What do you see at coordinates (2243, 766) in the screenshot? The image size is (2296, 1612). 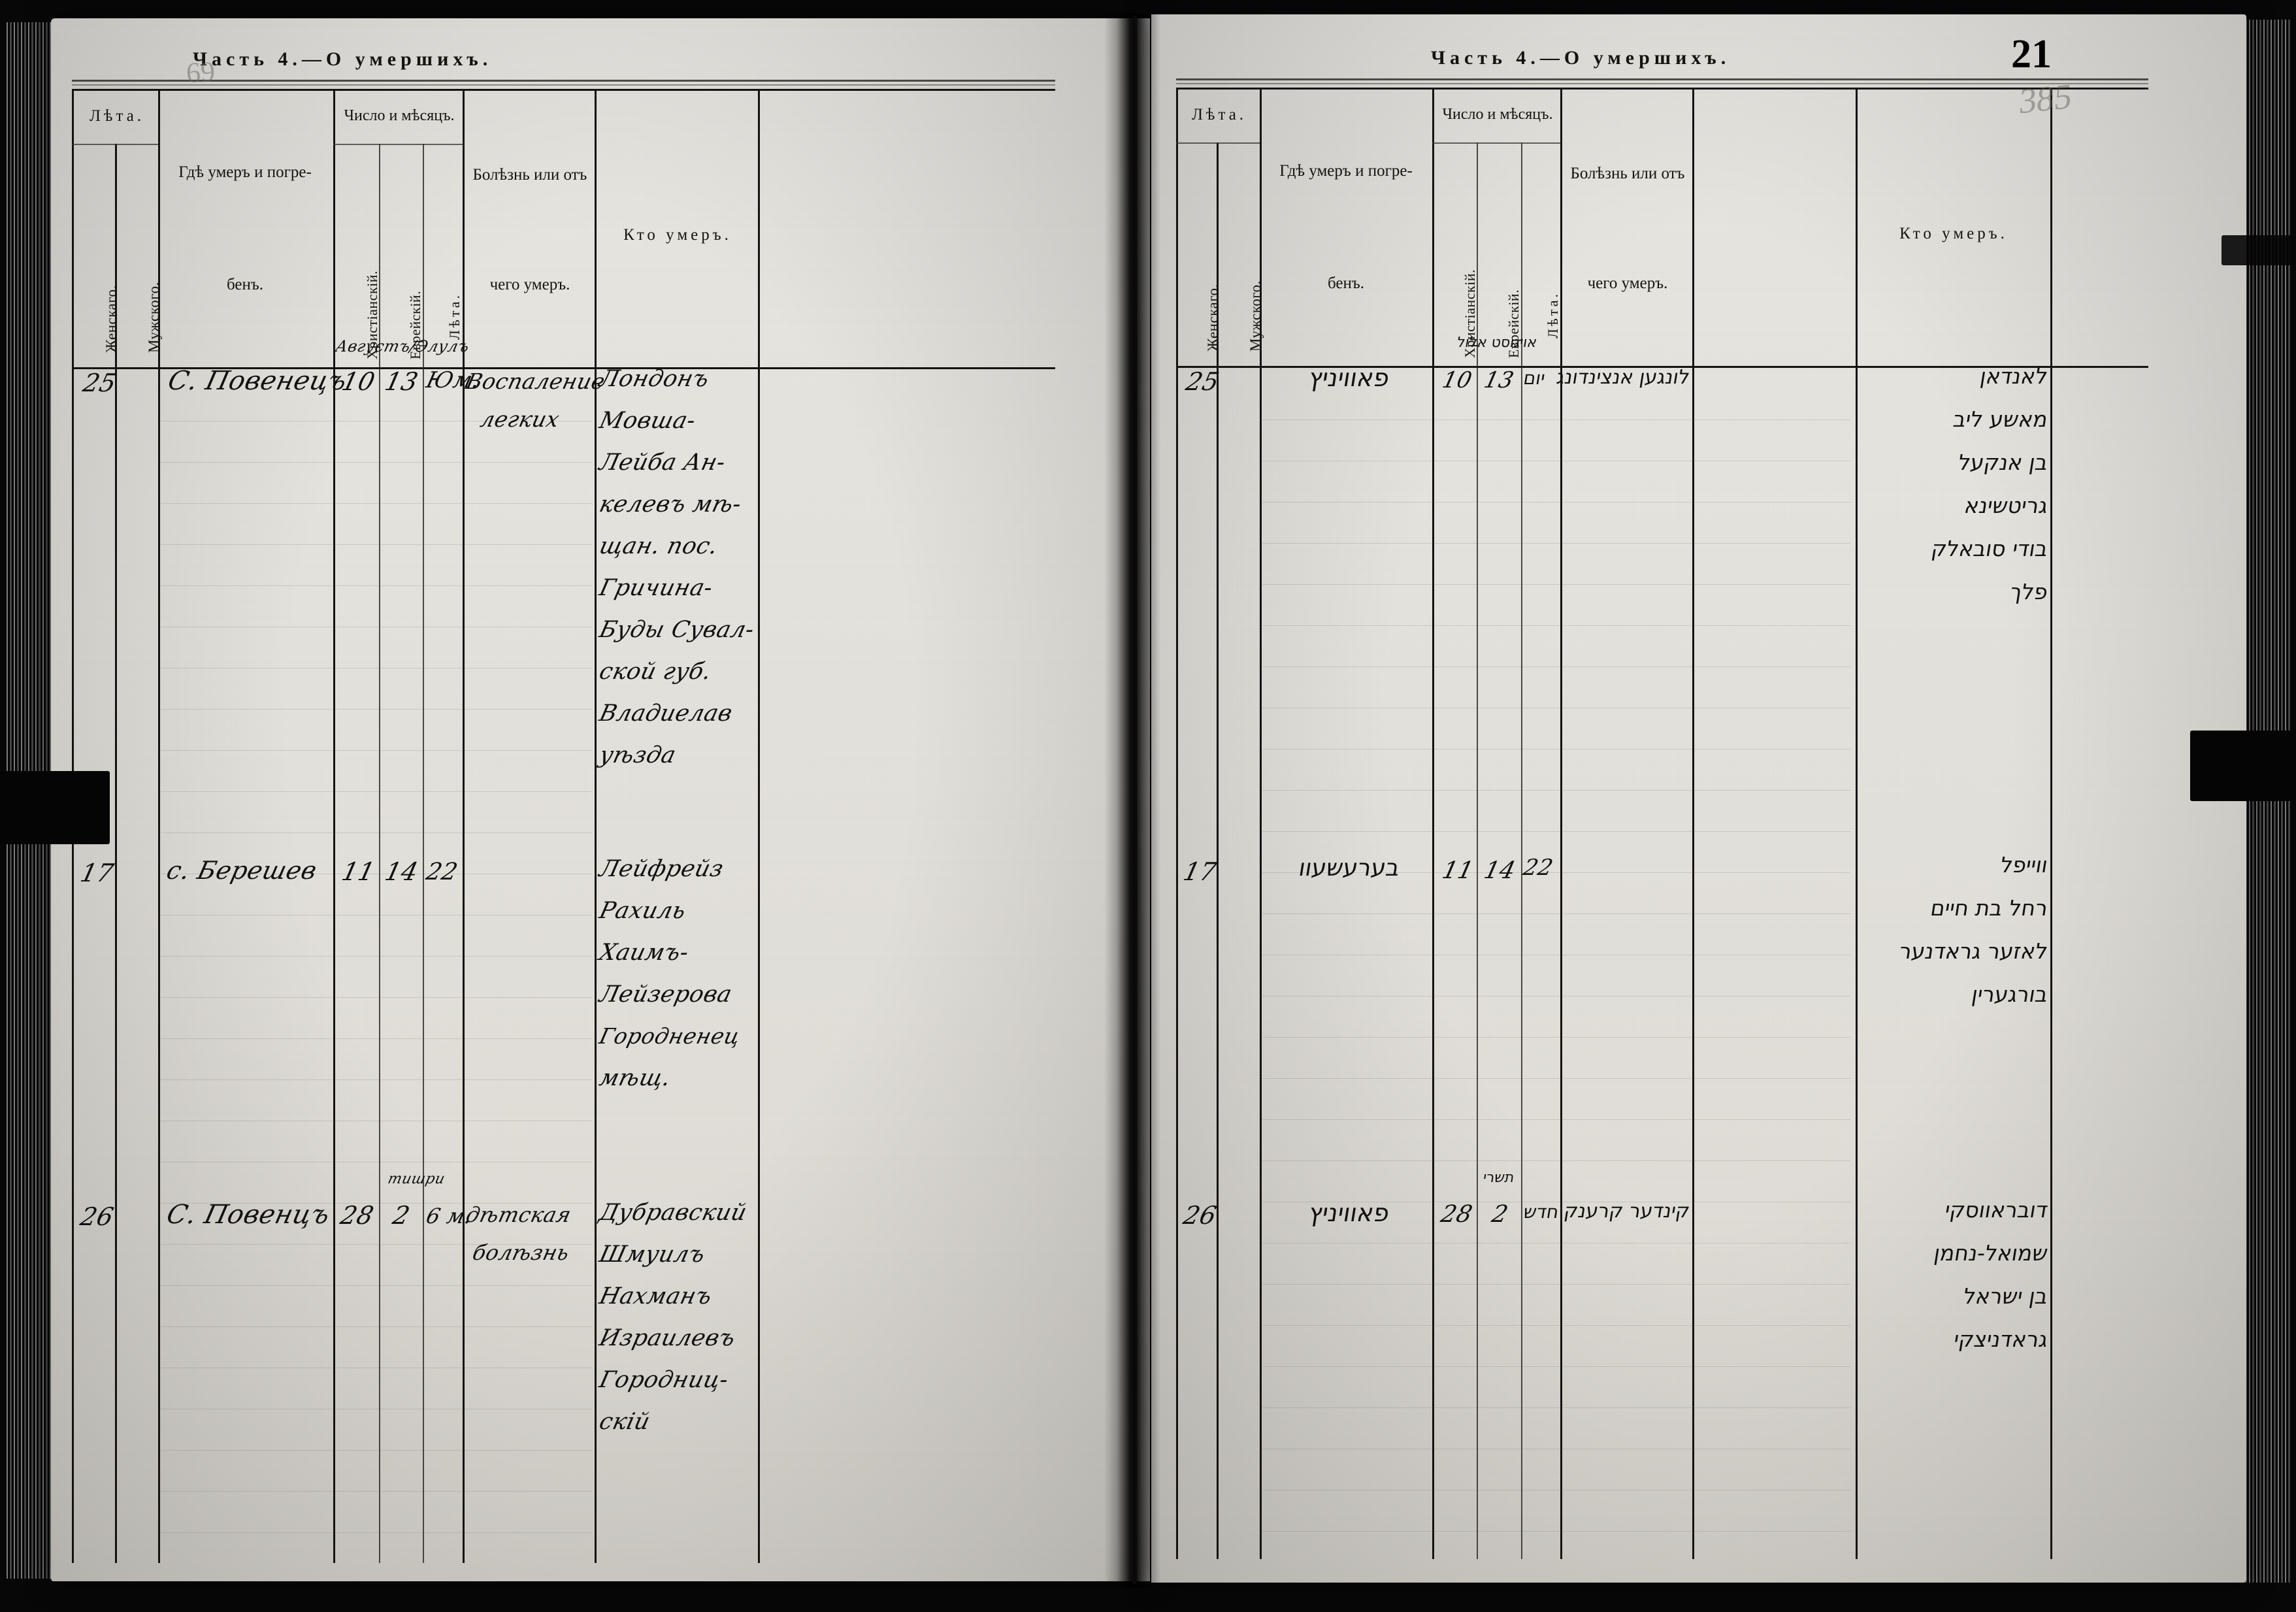 I see `book-clamp-right` at bounding box center [2243, 766].